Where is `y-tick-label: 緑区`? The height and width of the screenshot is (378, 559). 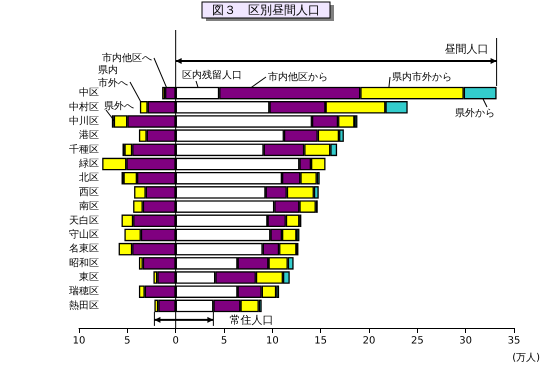
y-tick-label: 緑区 is located at coordinates (88, 164).